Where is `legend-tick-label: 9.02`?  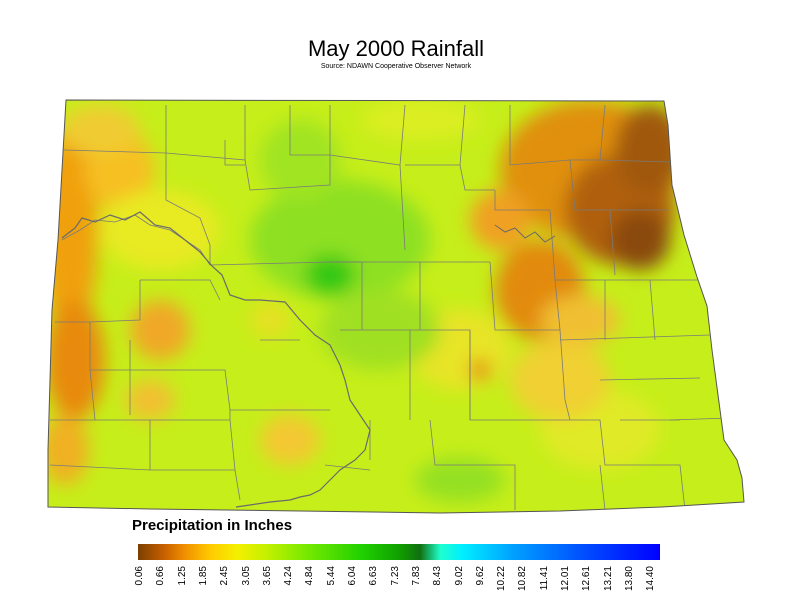 legend-tick-label: 9.02 is located at coordinates (460, 586).